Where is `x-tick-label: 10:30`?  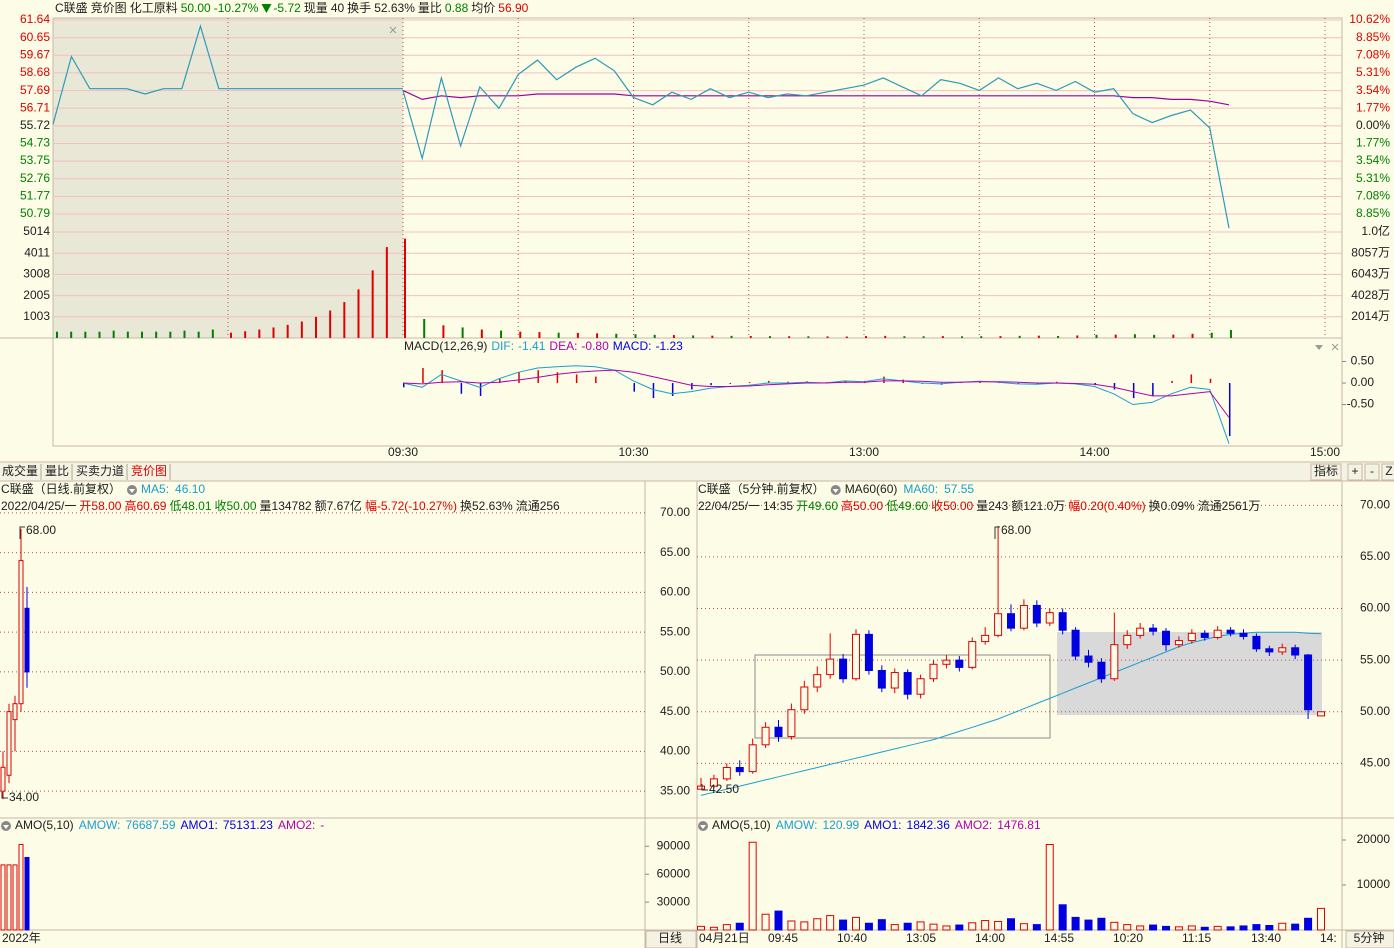
x-tick-label: 10:30 is located at coordinates (633, 452).